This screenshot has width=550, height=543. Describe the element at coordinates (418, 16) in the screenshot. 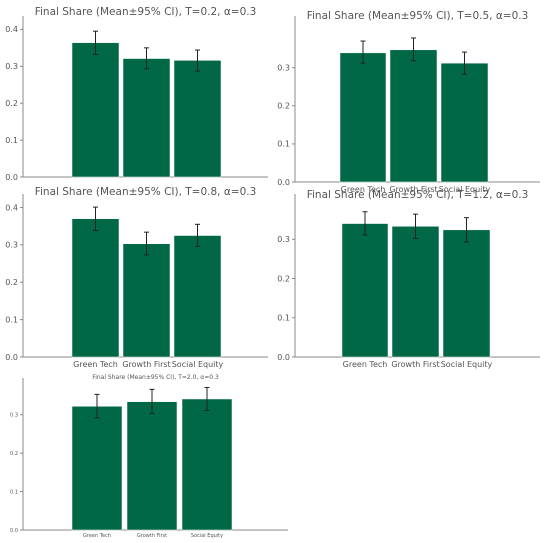

I see `chart-title: Final Share (Mean±95% CI), T=0.5, α=0.3` at that location.